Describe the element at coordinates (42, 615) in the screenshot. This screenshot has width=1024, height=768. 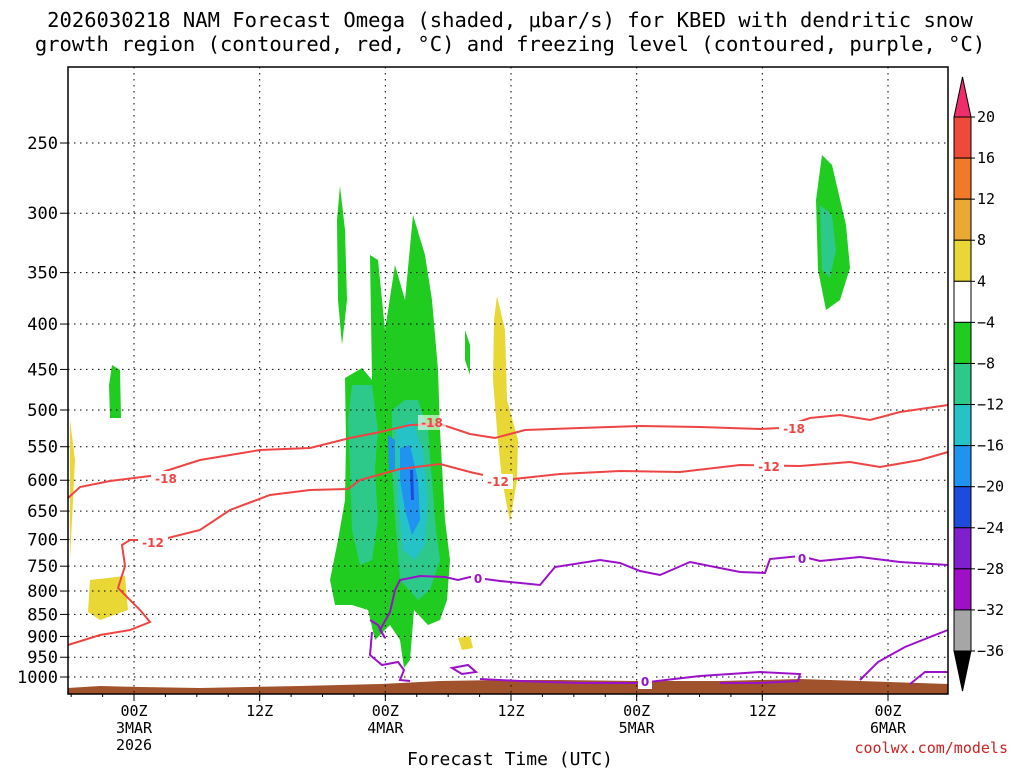
I see `y-tick-label: 850` at that location.